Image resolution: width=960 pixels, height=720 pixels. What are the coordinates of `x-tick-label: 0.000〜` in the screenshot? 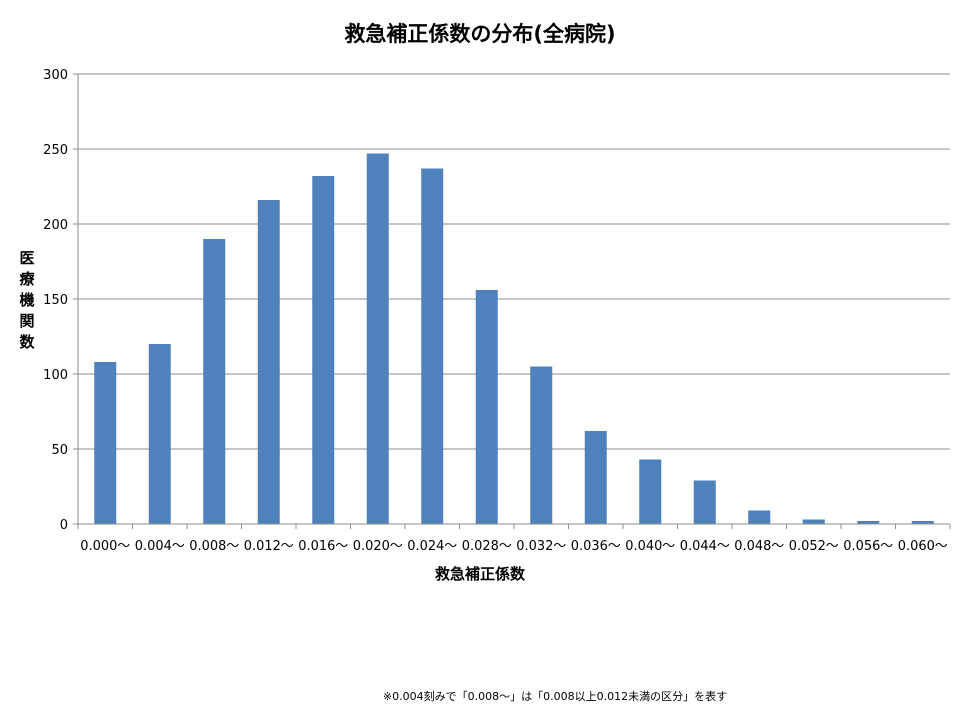 It's located at (105, 546).